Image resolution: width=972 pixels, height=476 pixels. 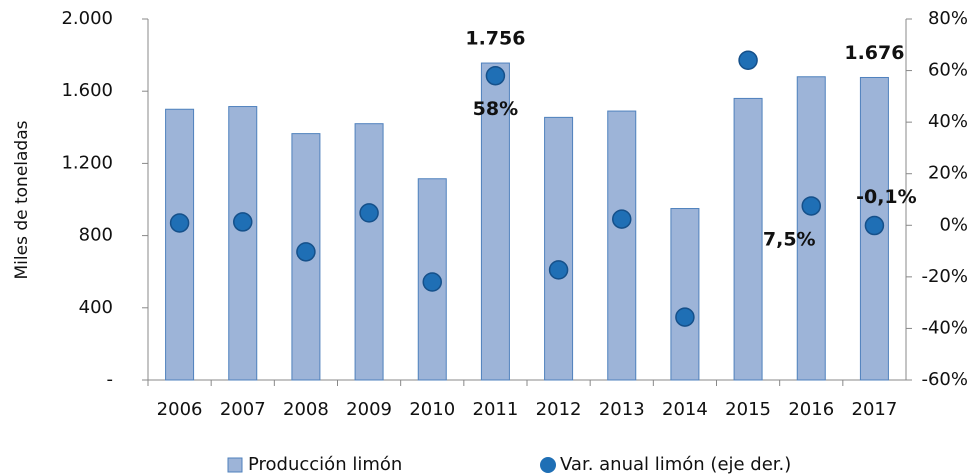 I want to click on legend-label: Var. anual limón (eje der.), so click(x=675, y=464).